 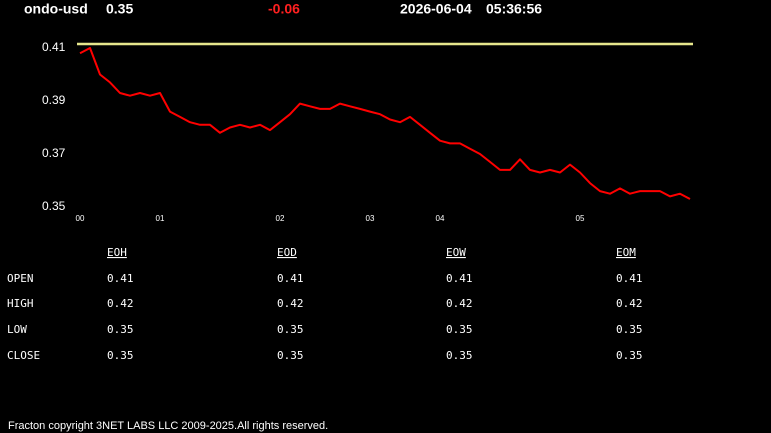 I want to click on row-label: CLOSE, so click(x=23, y=355).